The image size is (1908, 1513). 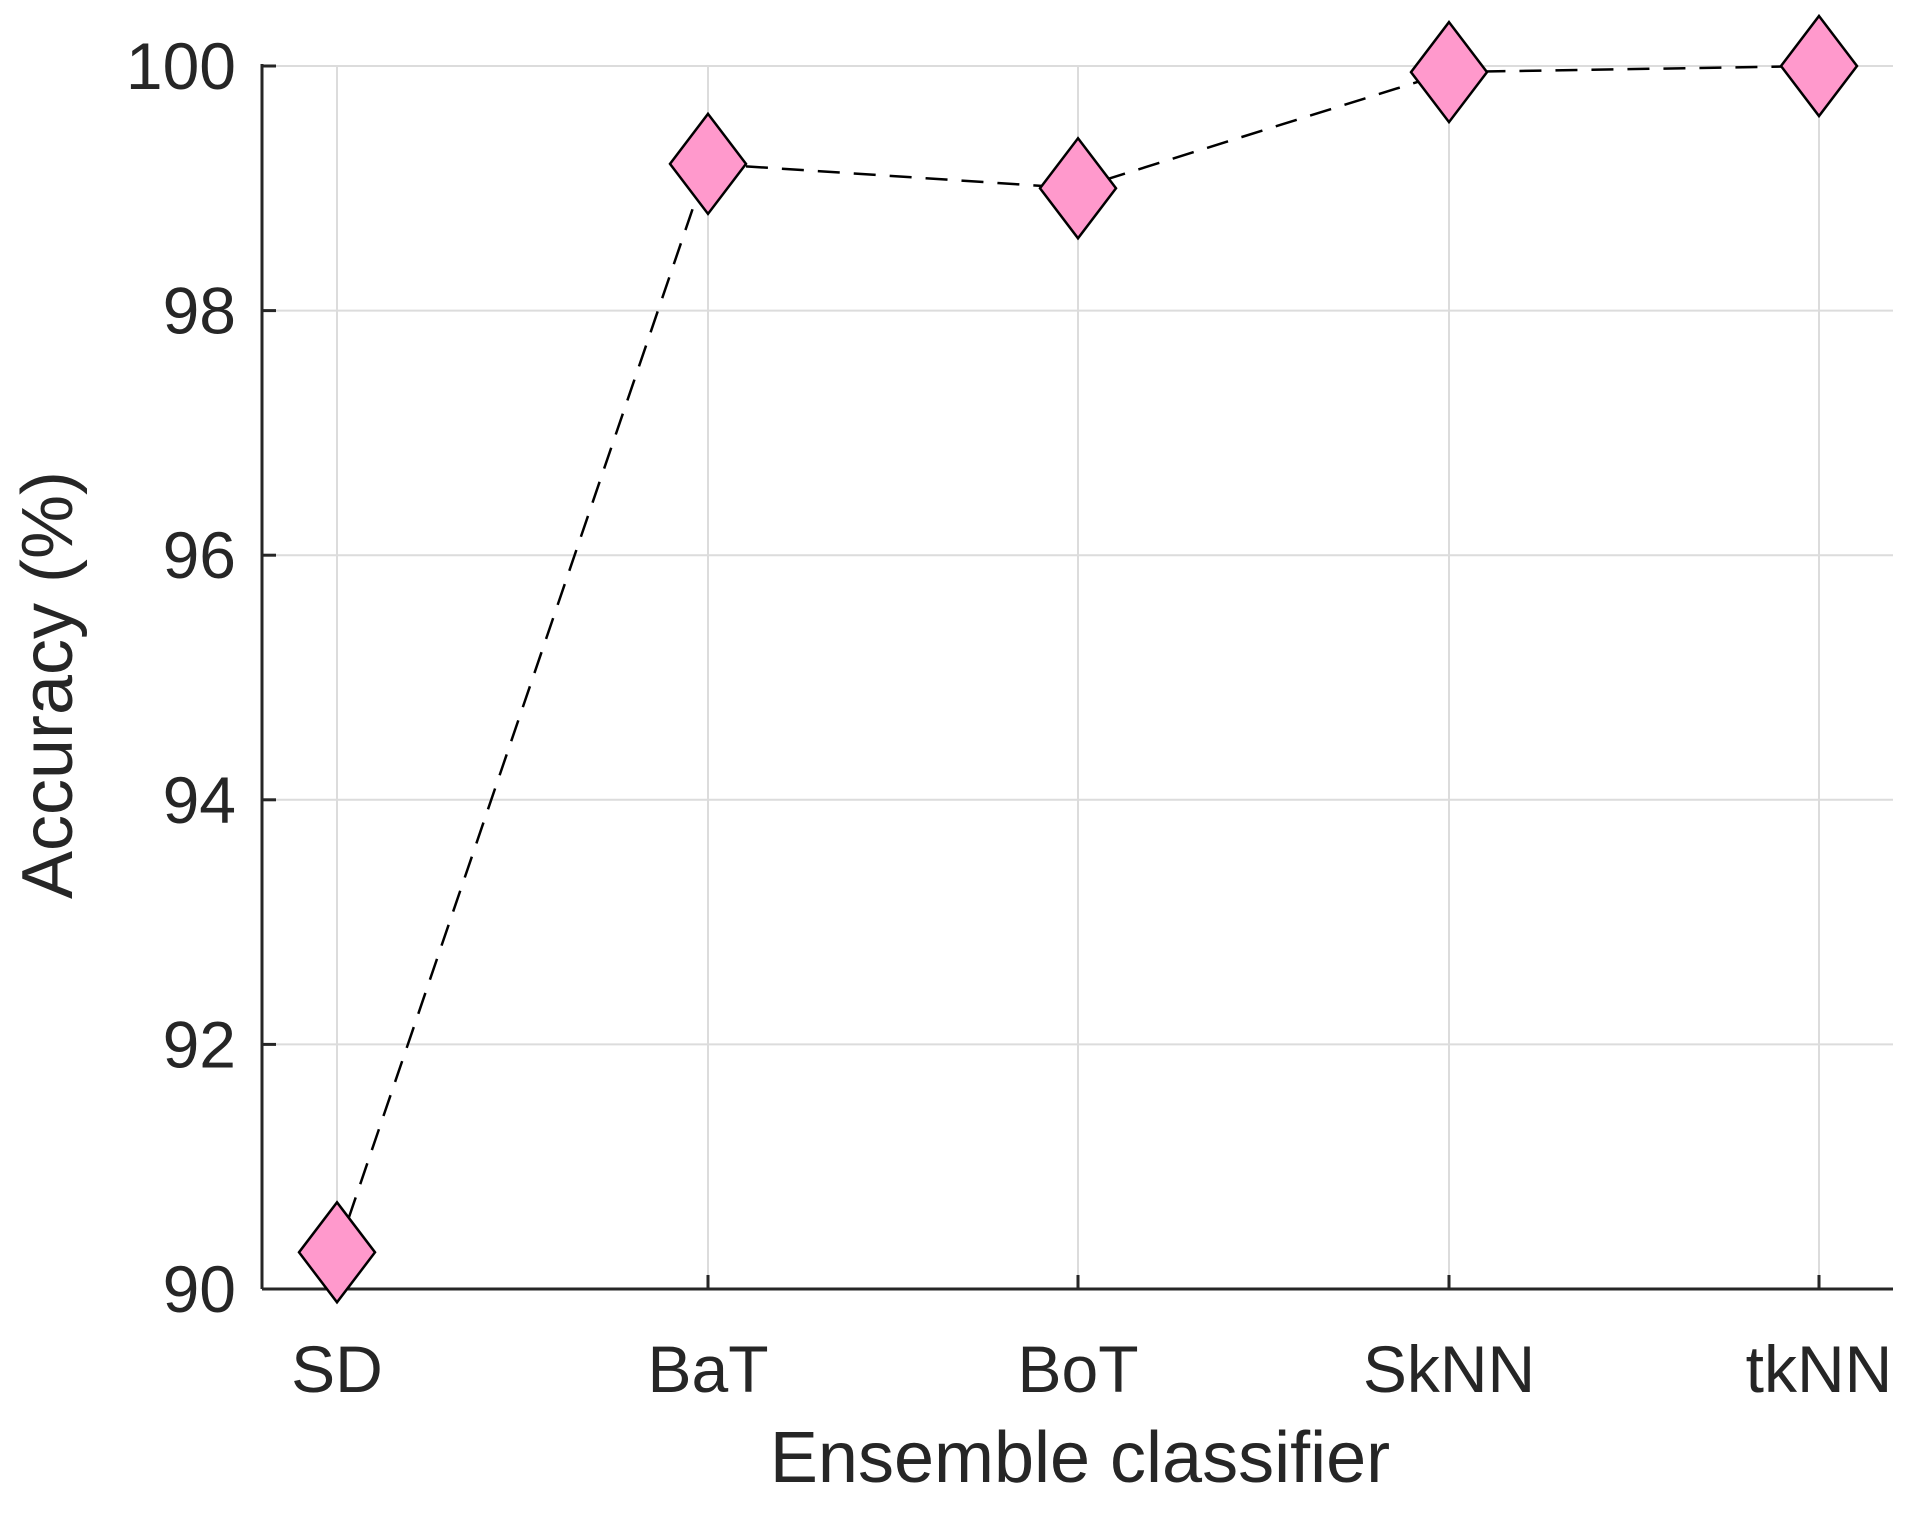 What do you see at coordinates (1819, 1369) in the screenshot?
I see `x-tick-label-tkNN: tkNN` at bounding box center [1819, 1369].